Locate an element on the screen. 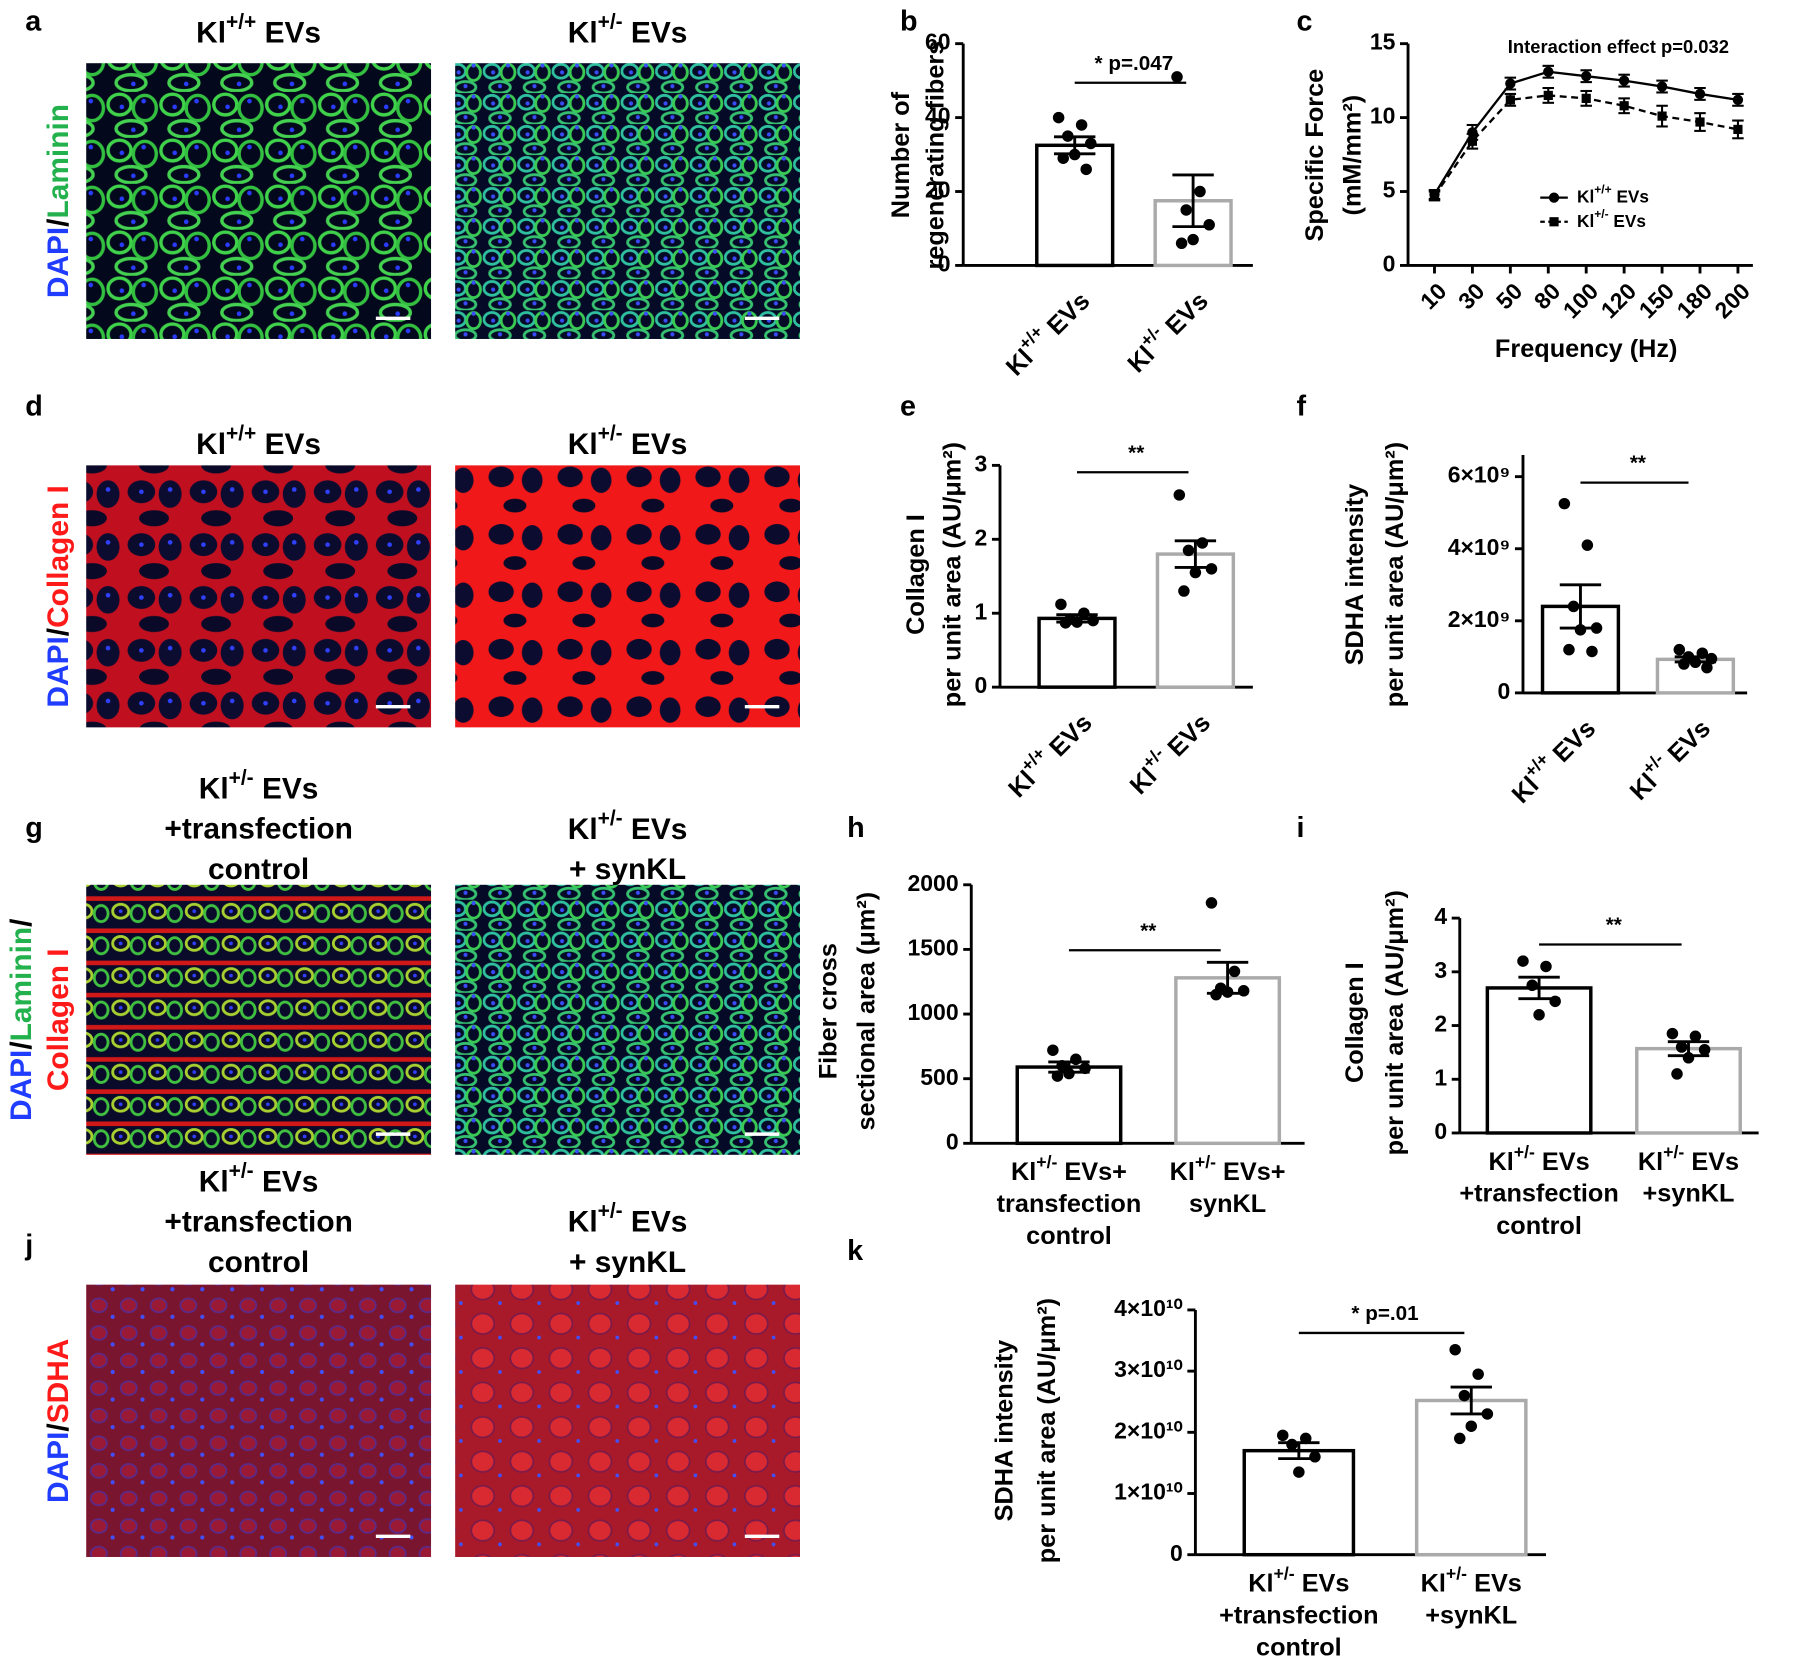 The image size is (1800, 1665). x-tick-label: control is located at coordinates (1069, 1236).